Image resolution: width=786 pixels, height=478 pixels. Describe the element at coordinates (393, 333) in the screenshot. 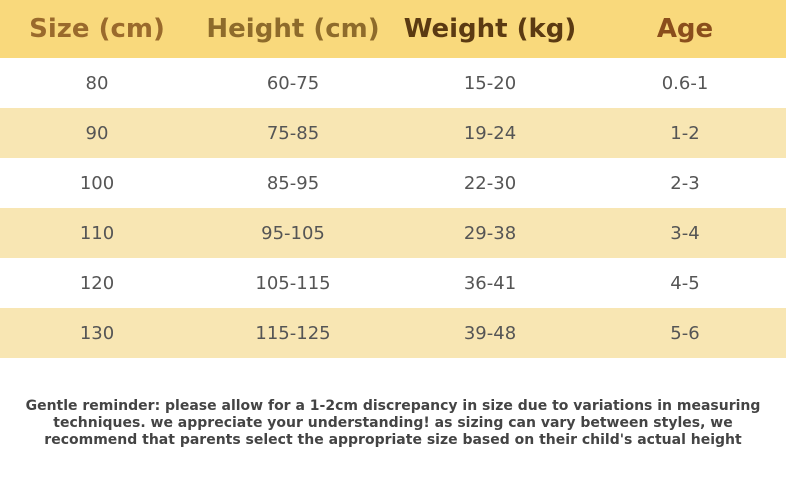

I see `table-row: 130 115-125 39-48 5-6` at that location.